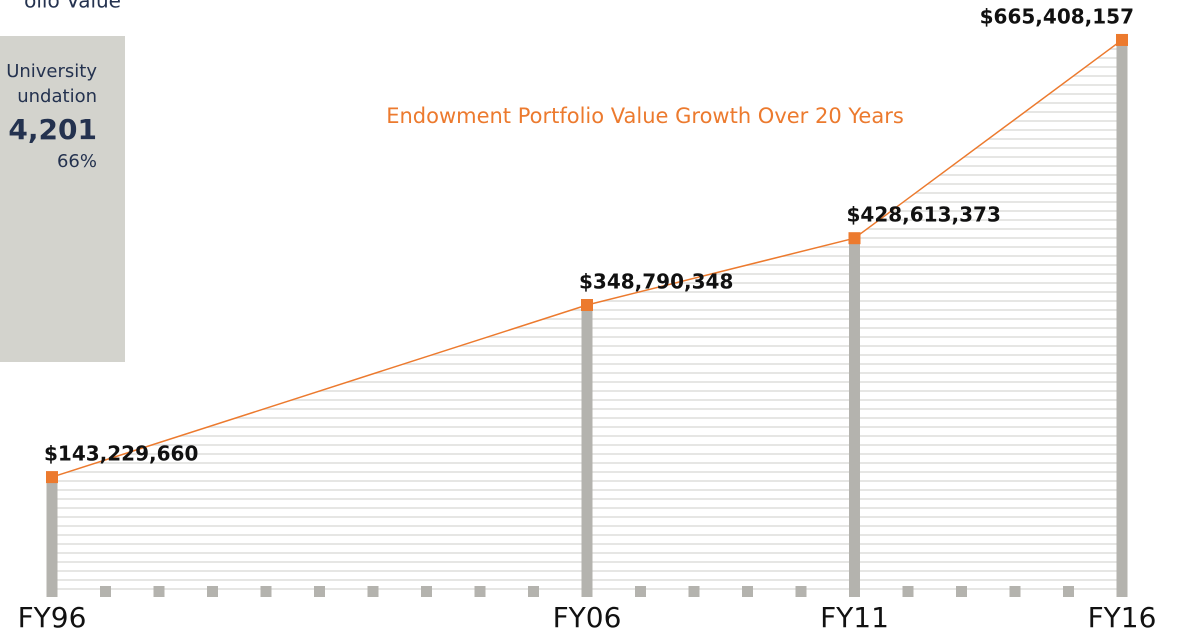 The image size is (1177, 636). I want to click on x-tick-label: FY11, so click(854, 617).